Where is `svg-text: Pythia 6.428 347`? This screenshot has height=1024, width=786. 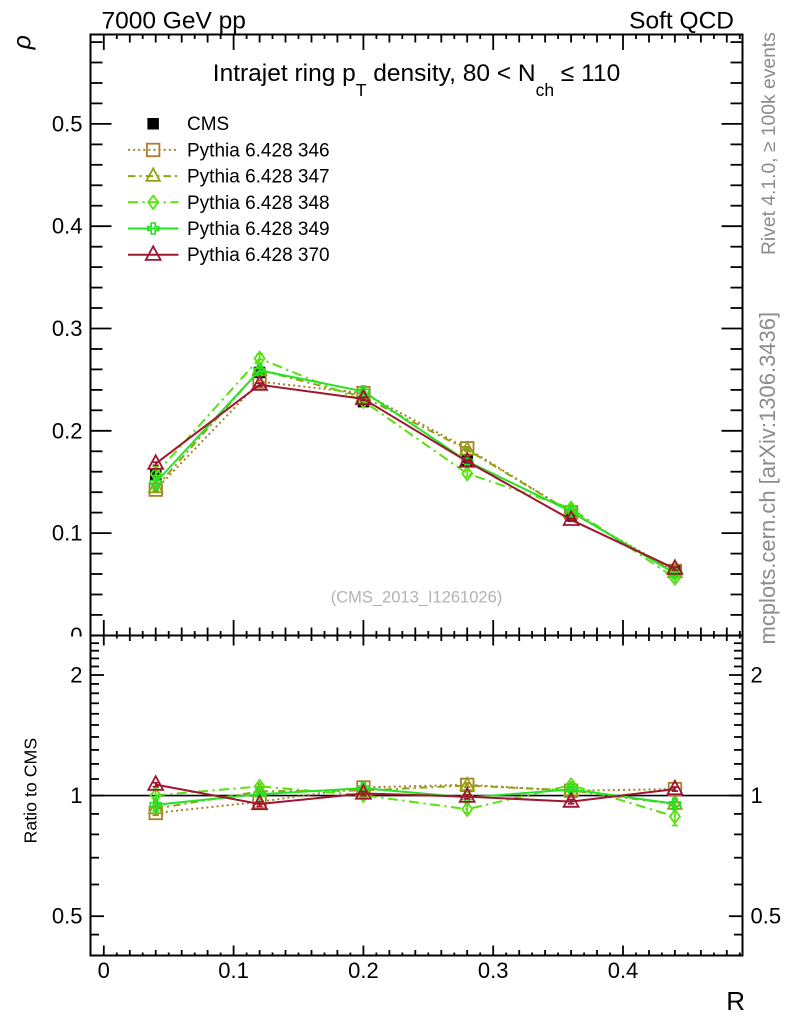
svg-text: Pythia 6.428 347 is located at coordinates (258, 177).